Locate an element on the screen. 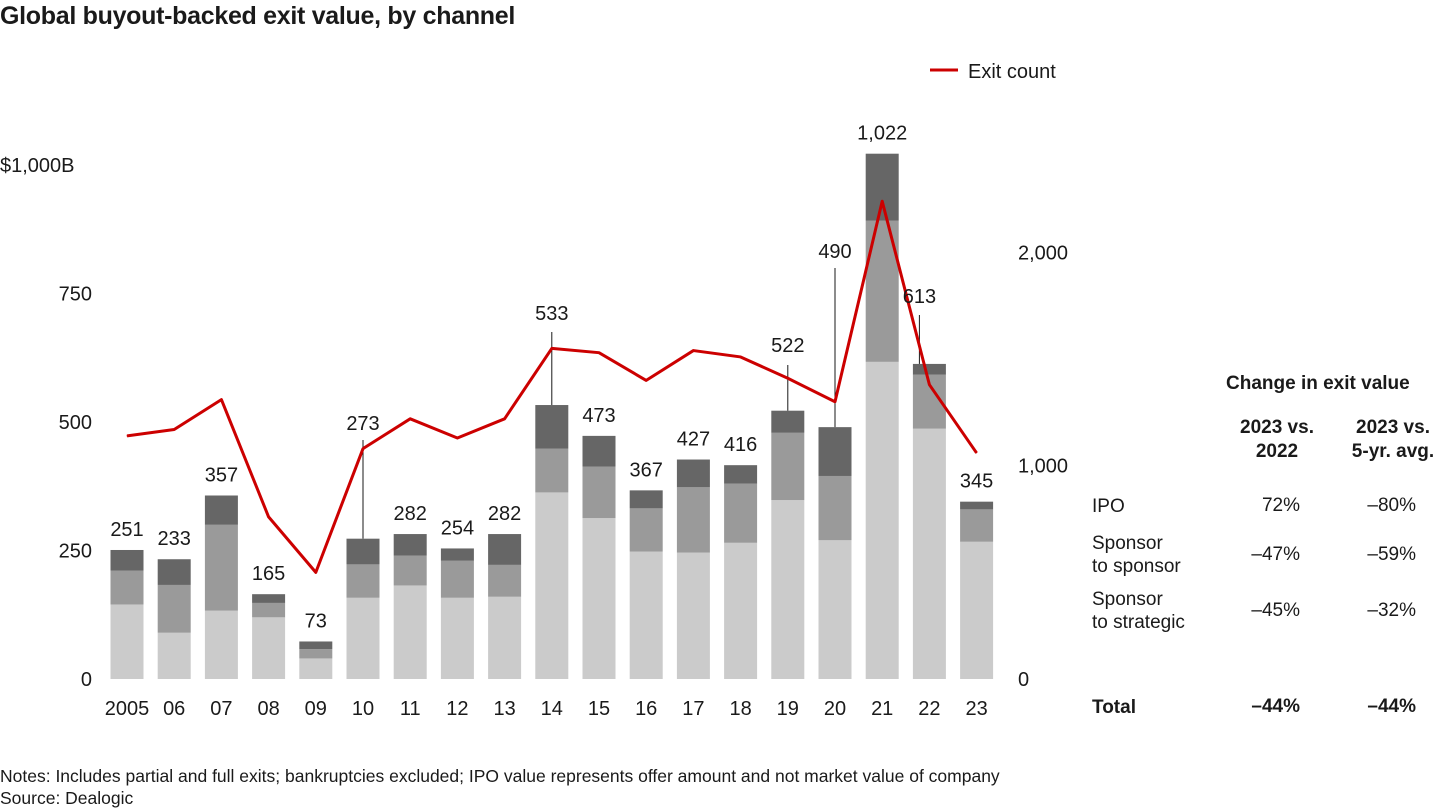  table-row-s2strat-v2: –32% is located at coordinates (1391, 610).